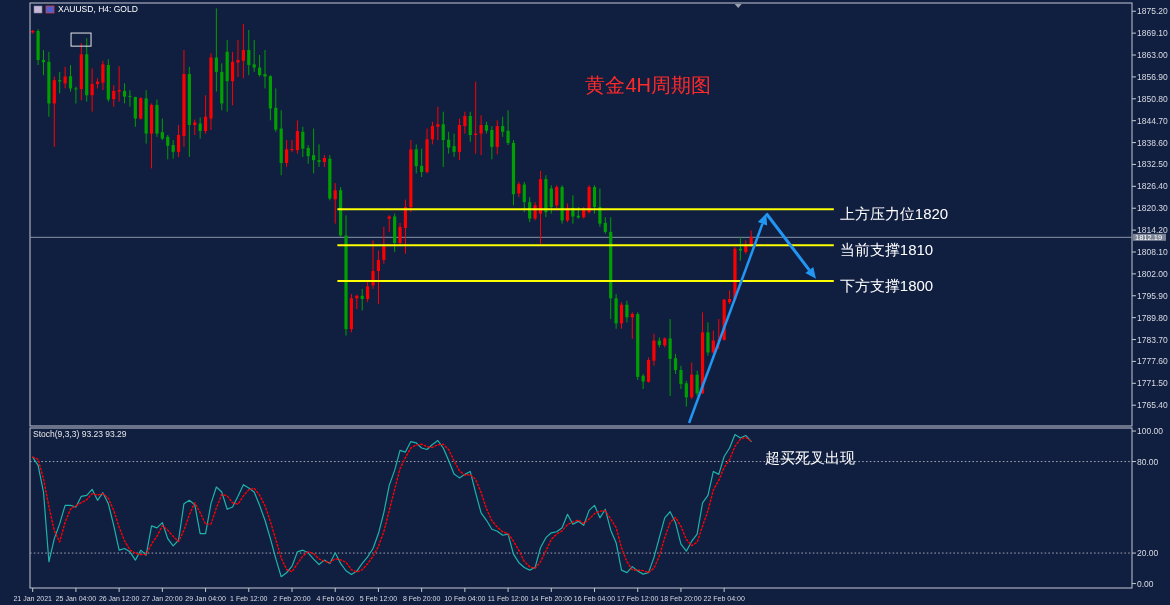 Image resolution: width=1170 pixels, height=605 pixels. What do you see at coordinates (1152, 339) in the screenshot?
I see `y-tick-label: 1783.70` at bounding box center [1152, 339].